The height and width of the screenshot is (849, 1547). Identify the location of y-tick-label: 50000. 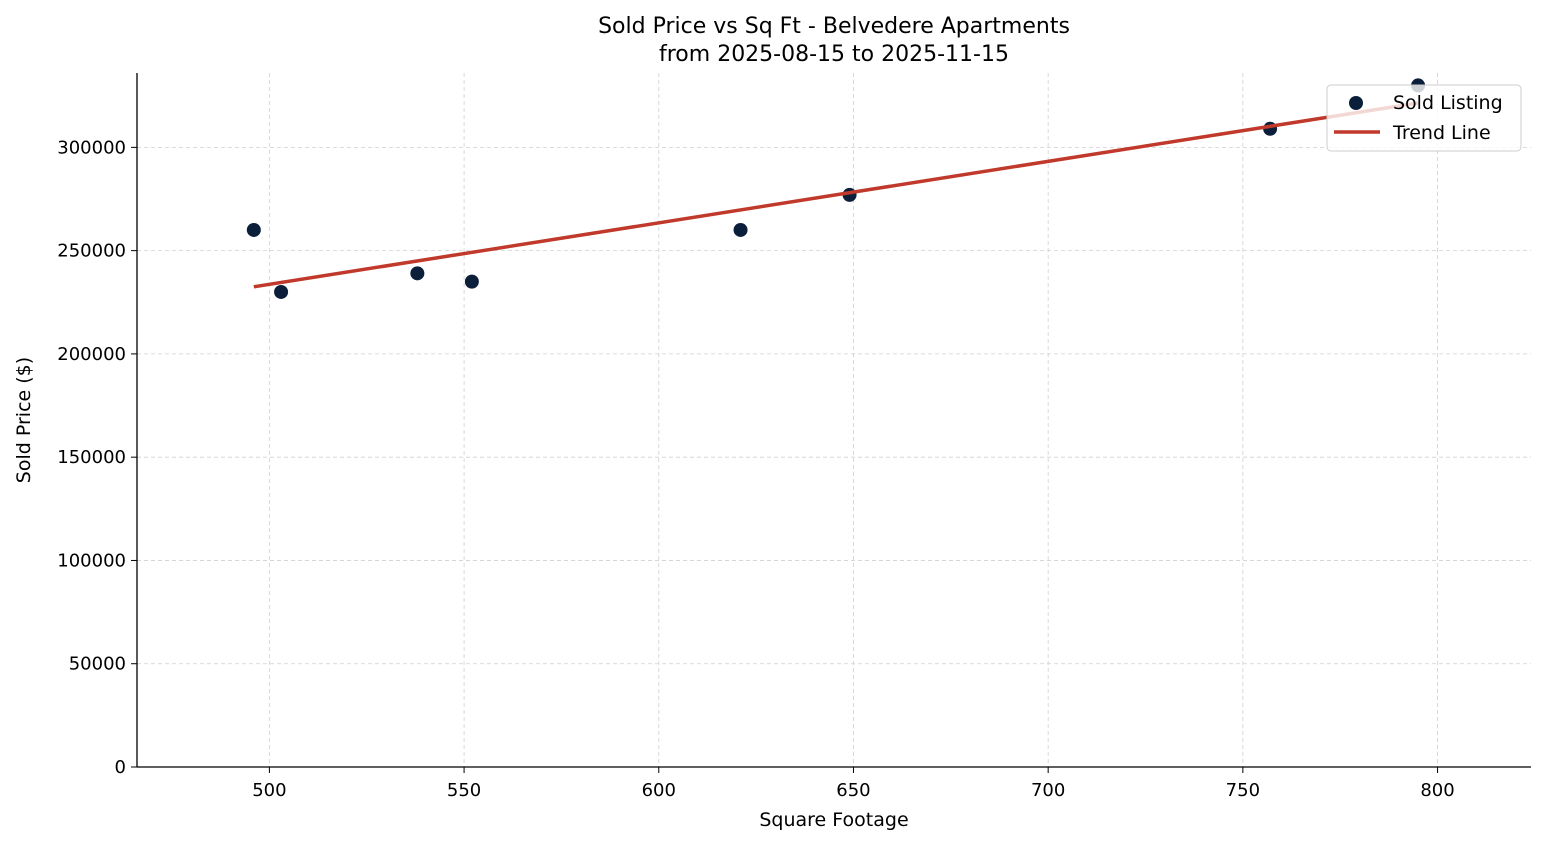
(97, 664).